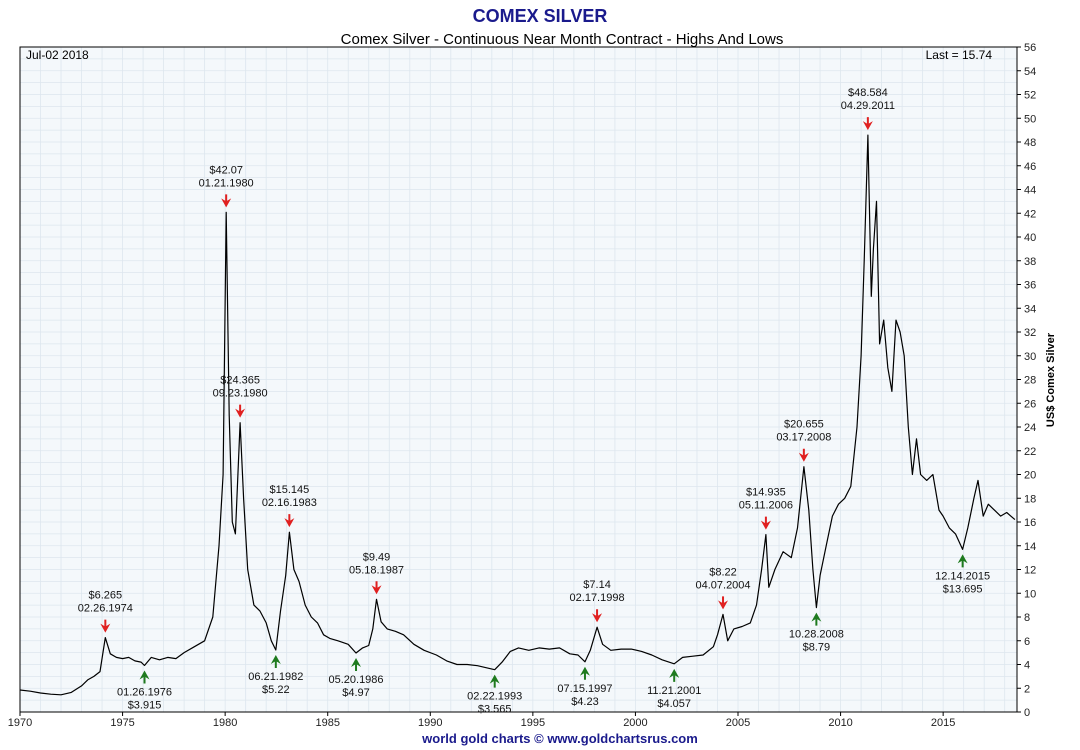  What do you see at coordinates (1030, 523) in the screenshot?
I see `y-tick-label: 16` at bounding box center [1030, 523].